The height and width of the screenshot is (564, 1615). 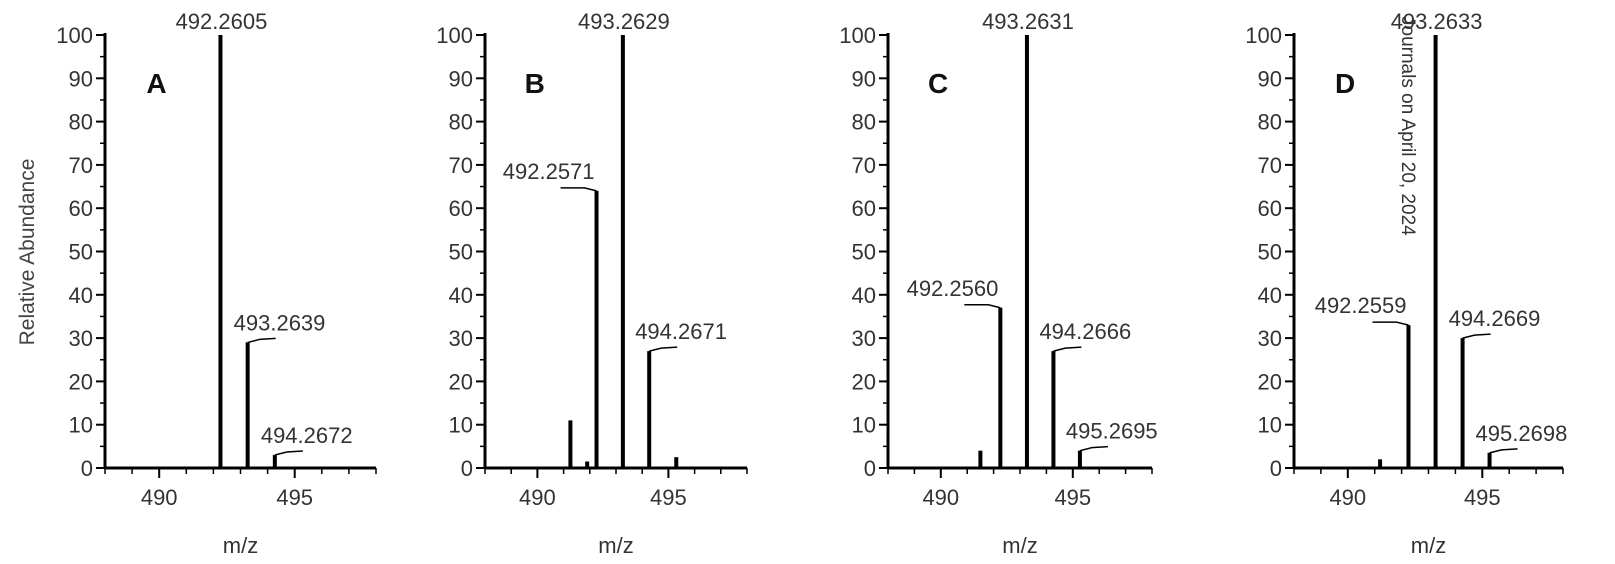 What do you see at coordinates (1361, 305) in the screenshot?
I see `peak-label: 492.2559` at bounding box center [1361, 305].